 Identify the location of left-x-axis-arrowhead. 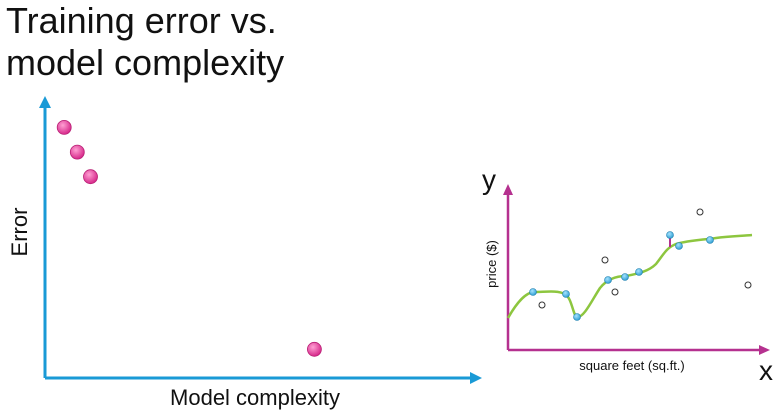
(476, 378).